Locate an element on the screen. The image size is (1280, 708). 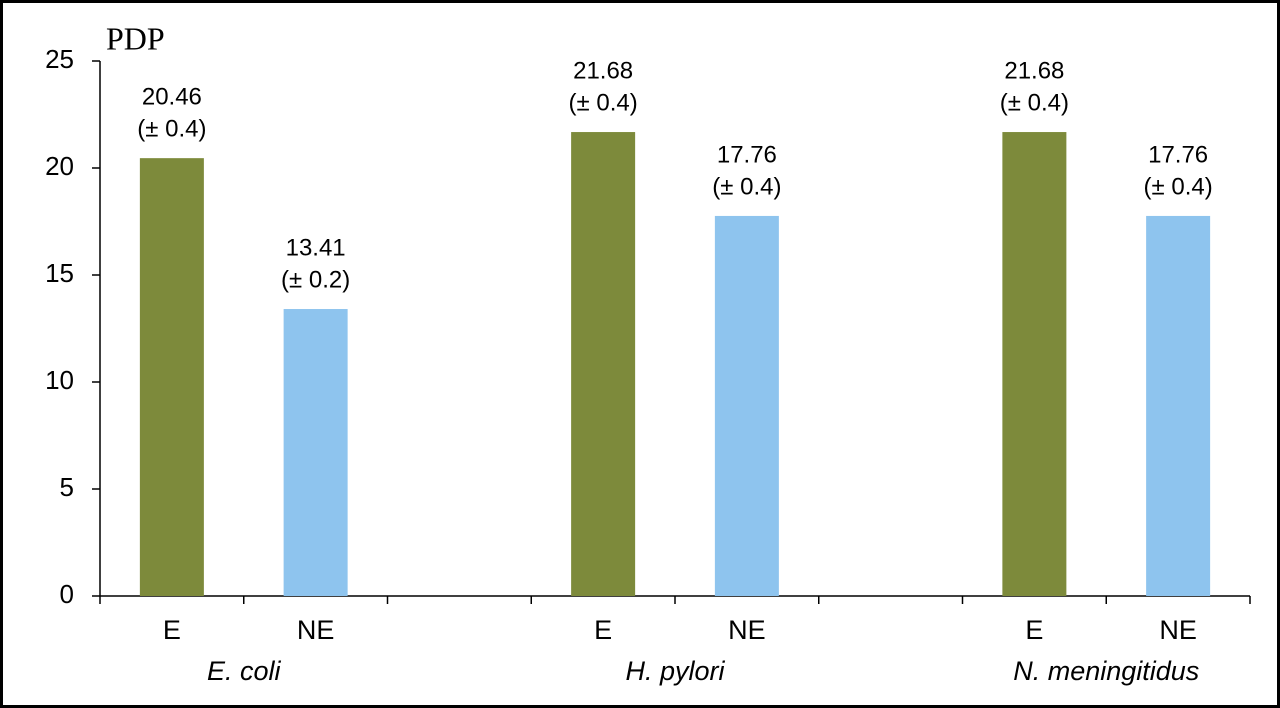
y-tick-label: 20 is located at coordinates (59, 166).